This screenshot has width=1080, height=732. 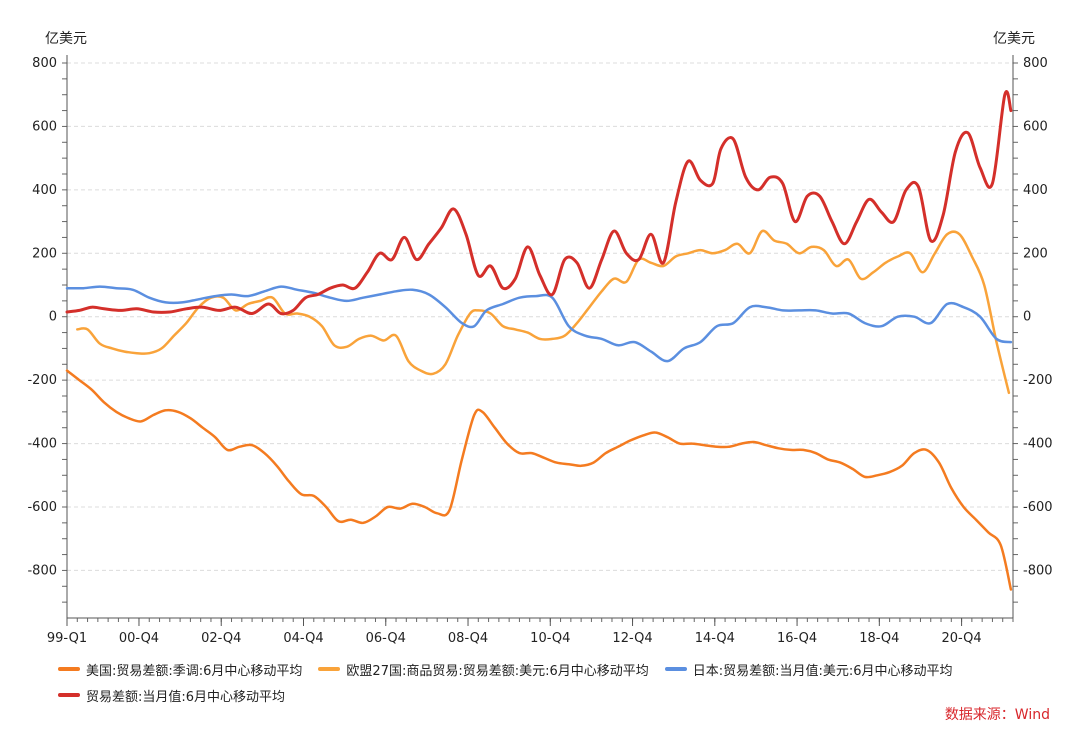 I want to click on x-tick-label: 99-Q1, so click(x=67, y=638).